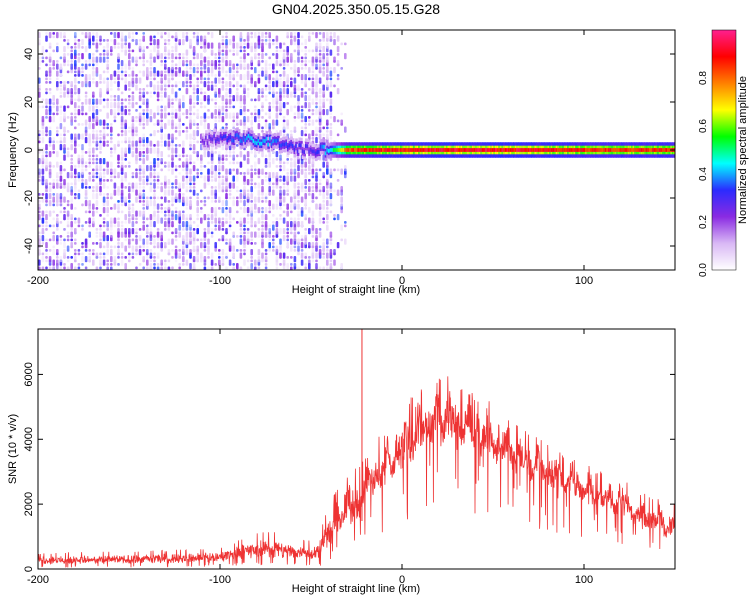 The image size is (750, 605). Describe the element at coordinates (743, 150) in the screenshot. I see `colorbar-label: Normalized spectral amplitude` at that location.